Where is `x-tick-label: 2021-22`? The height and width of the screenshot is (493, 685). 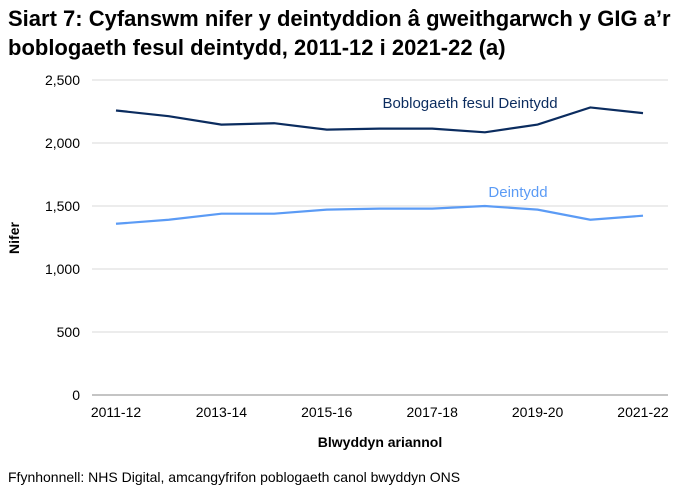
x-tick-label: 2021-22 is located at coordinates (643, 412).